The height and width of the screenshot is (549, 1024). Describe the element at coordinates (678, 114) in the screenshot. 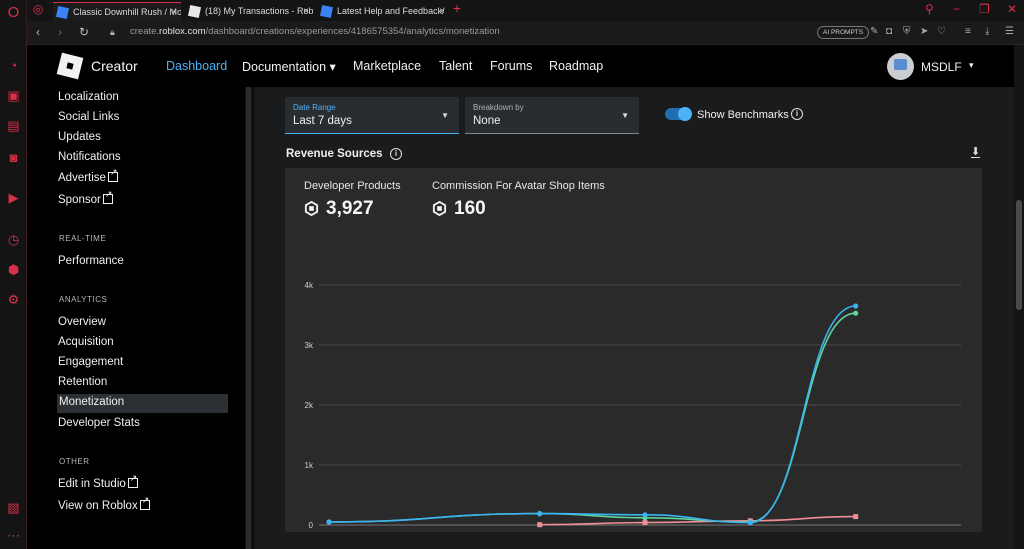

I see `benchmarks-toggle` at that location.